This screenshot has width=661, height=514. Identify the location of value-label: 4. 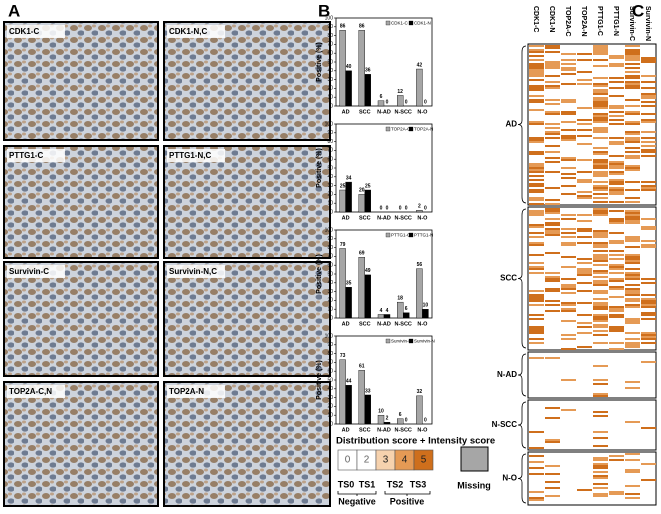
(381, 311).